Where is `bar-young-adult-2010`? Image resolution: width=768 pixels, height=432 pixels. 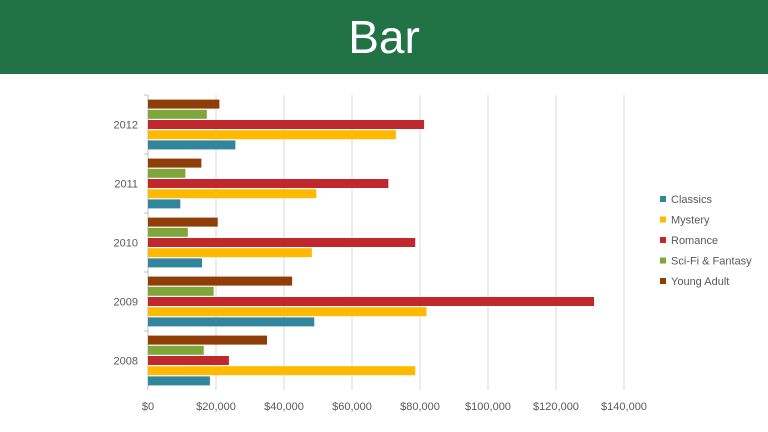
bar-young-adult-2010 is located at coordinates (183, 222).